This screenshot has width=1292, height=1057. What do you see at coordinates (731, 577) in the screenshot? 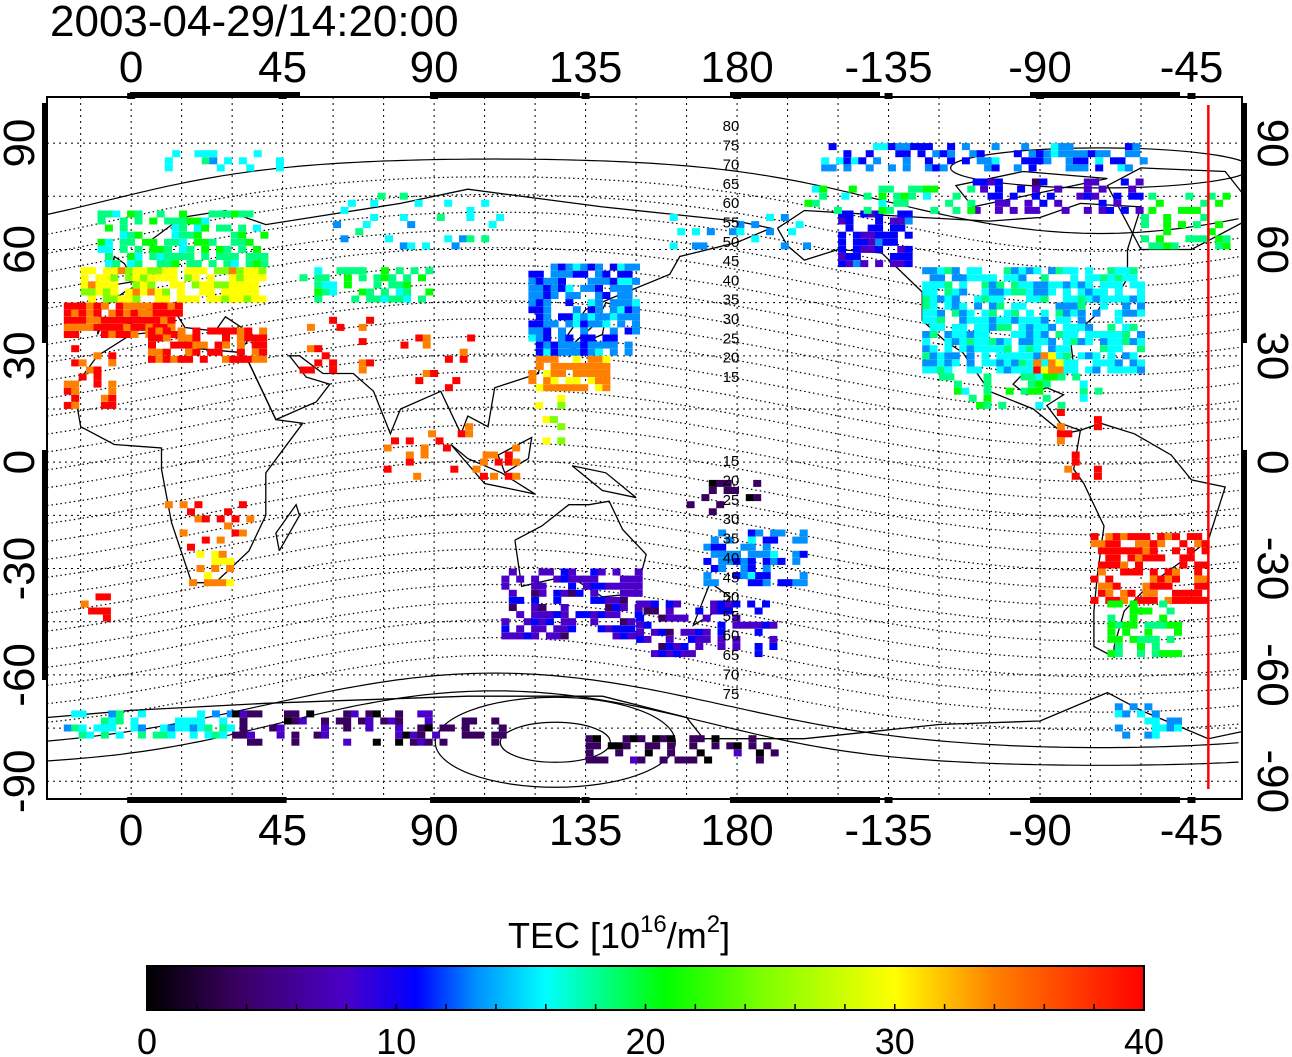
I see `contour-label: 45` at bounding box center [731, 577].